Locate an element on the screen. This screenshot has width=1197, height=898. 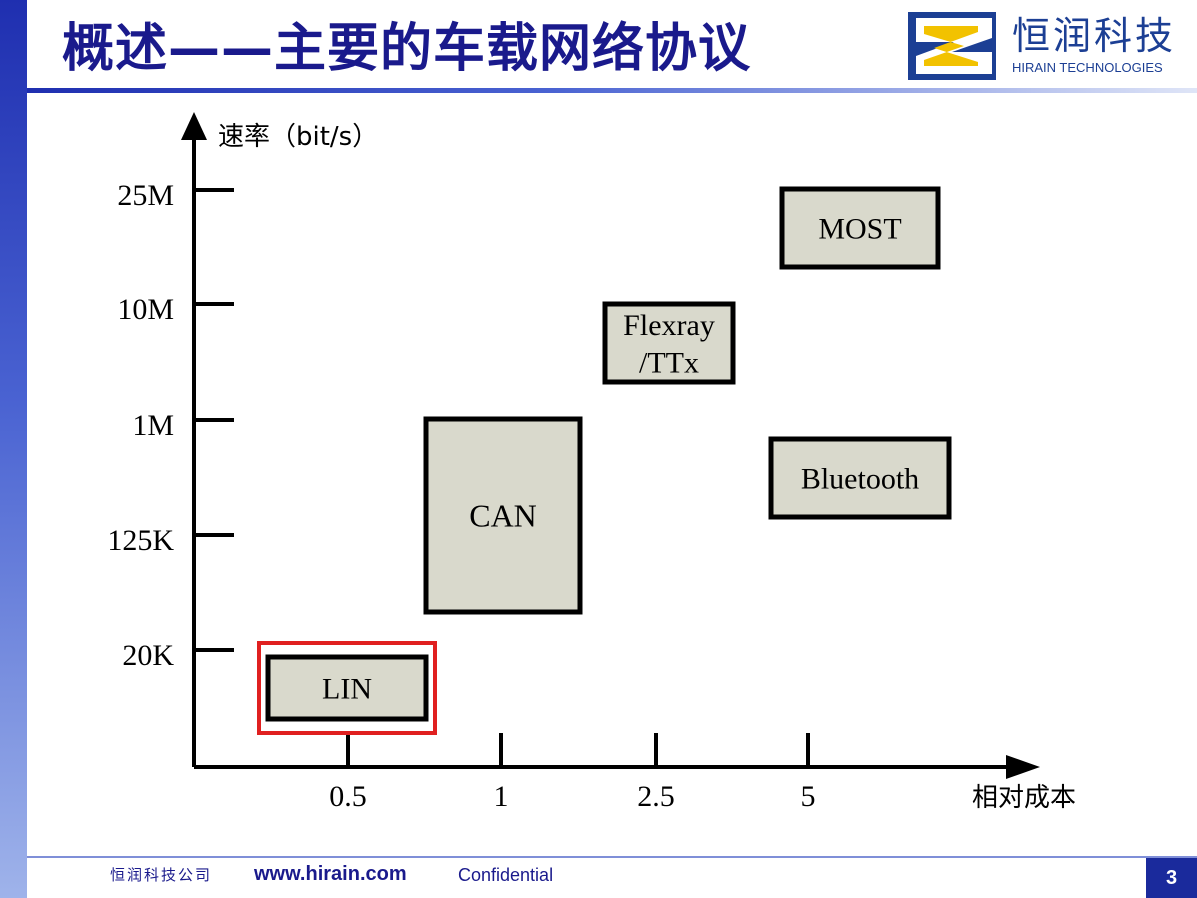
x-axis-title: 相对成本 is located at coordinates (1024, 798).